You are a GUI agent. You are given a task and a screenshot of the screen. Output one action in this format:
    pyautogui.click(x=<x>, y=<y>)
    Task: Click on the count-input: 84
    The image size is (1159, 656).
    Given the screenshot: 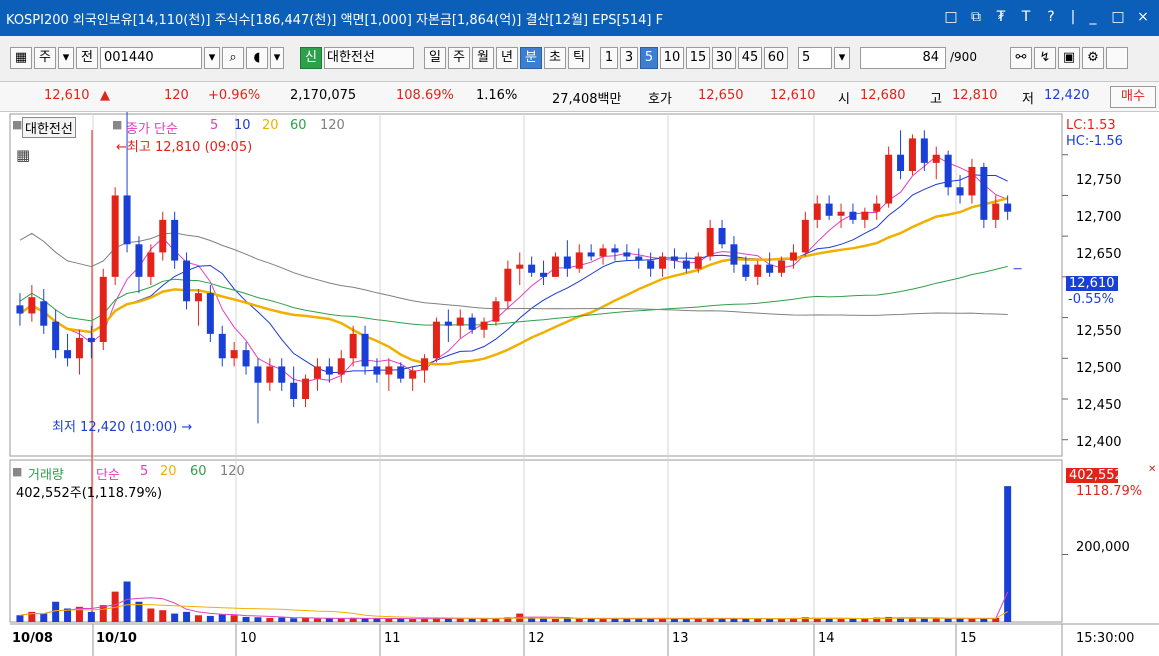 What is the action you would take?
    pyautogui.click(x=903, y=58)
    